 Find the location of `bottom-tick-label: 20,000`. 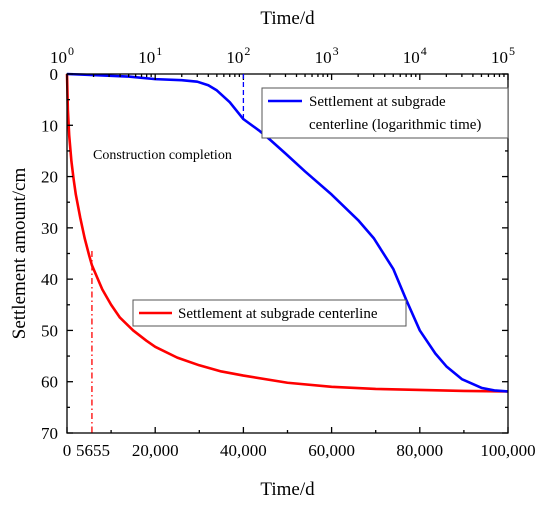

bottom-tick-label: 20,000 is located at coordinates (155, 450).